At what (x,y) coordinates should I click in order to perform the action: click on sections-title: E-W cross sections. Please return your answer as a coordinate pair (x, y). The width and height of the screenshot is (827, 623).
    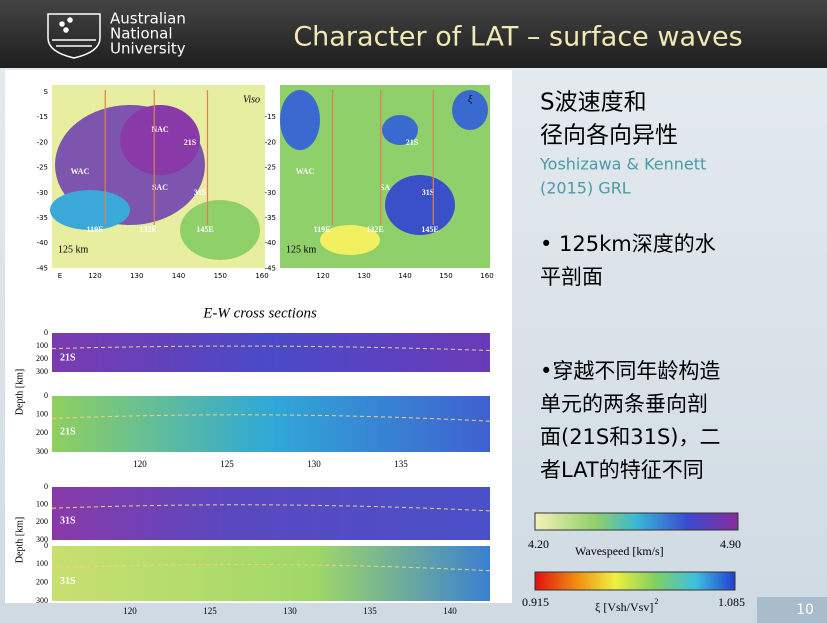
    Looking at the image, I should click on (259, 313).